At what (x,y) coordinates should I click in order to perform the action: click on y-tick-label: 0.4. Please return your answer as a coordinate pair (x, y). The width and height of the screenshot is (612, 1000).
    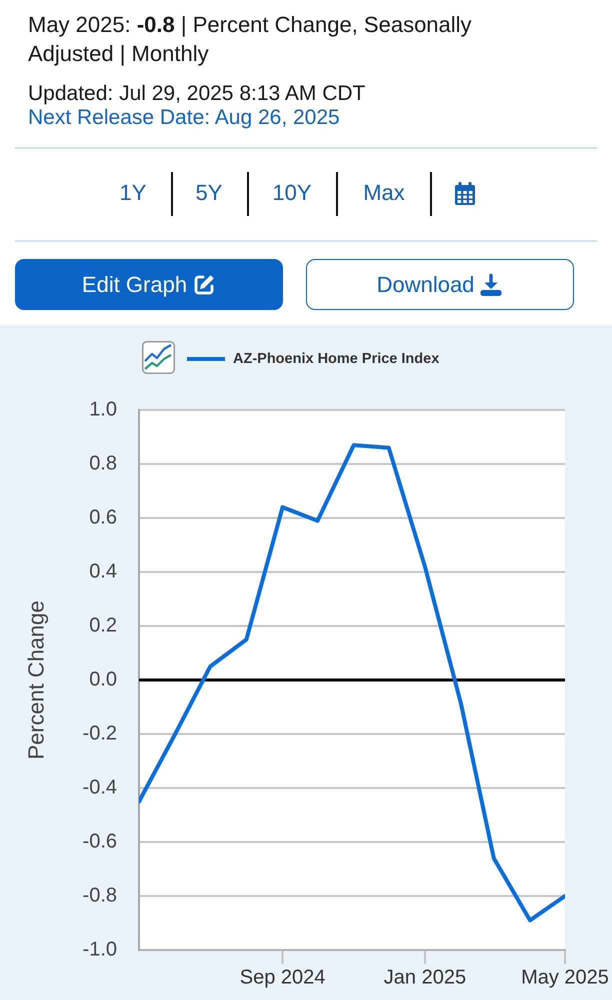
    Looking at the image, I should click on (103, 571).